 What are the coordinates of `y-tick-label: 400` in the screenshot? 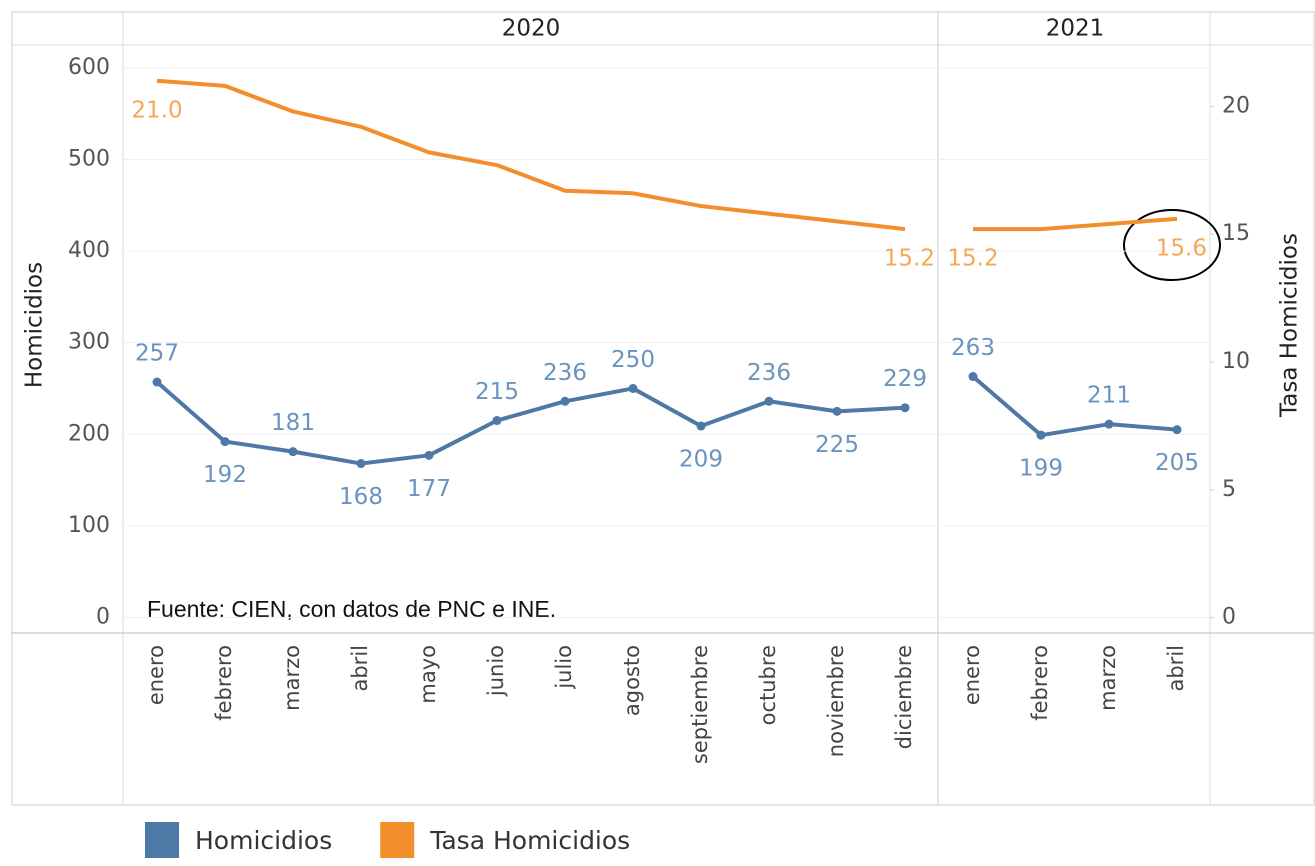 It's located at (89, 250).